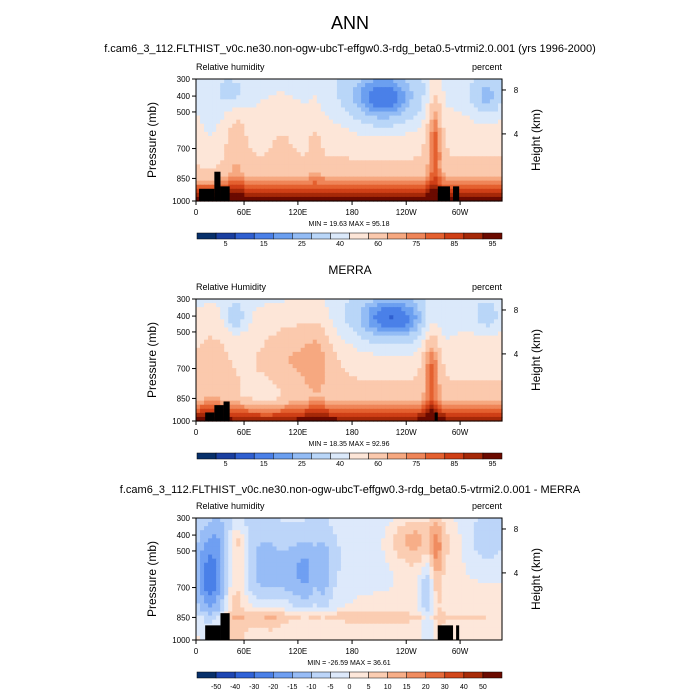 Image resolution: width=700 pixels, height=700 pixels. Describe the element at coordinates (454, 464) in the screenshot. I see `colorbar-label: 85` at that location.